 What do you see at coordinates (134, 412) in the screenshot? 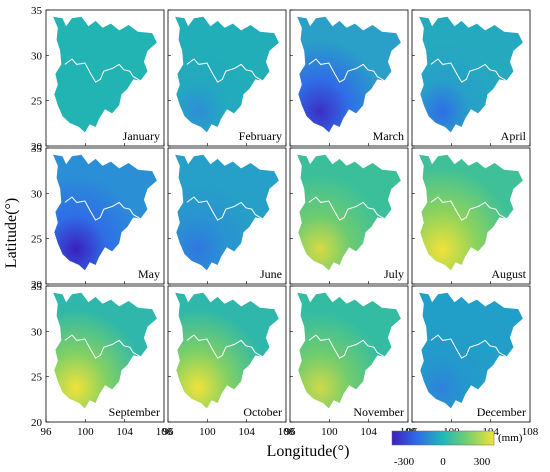
I see `month-label: September` at bounding box center [134, 412].